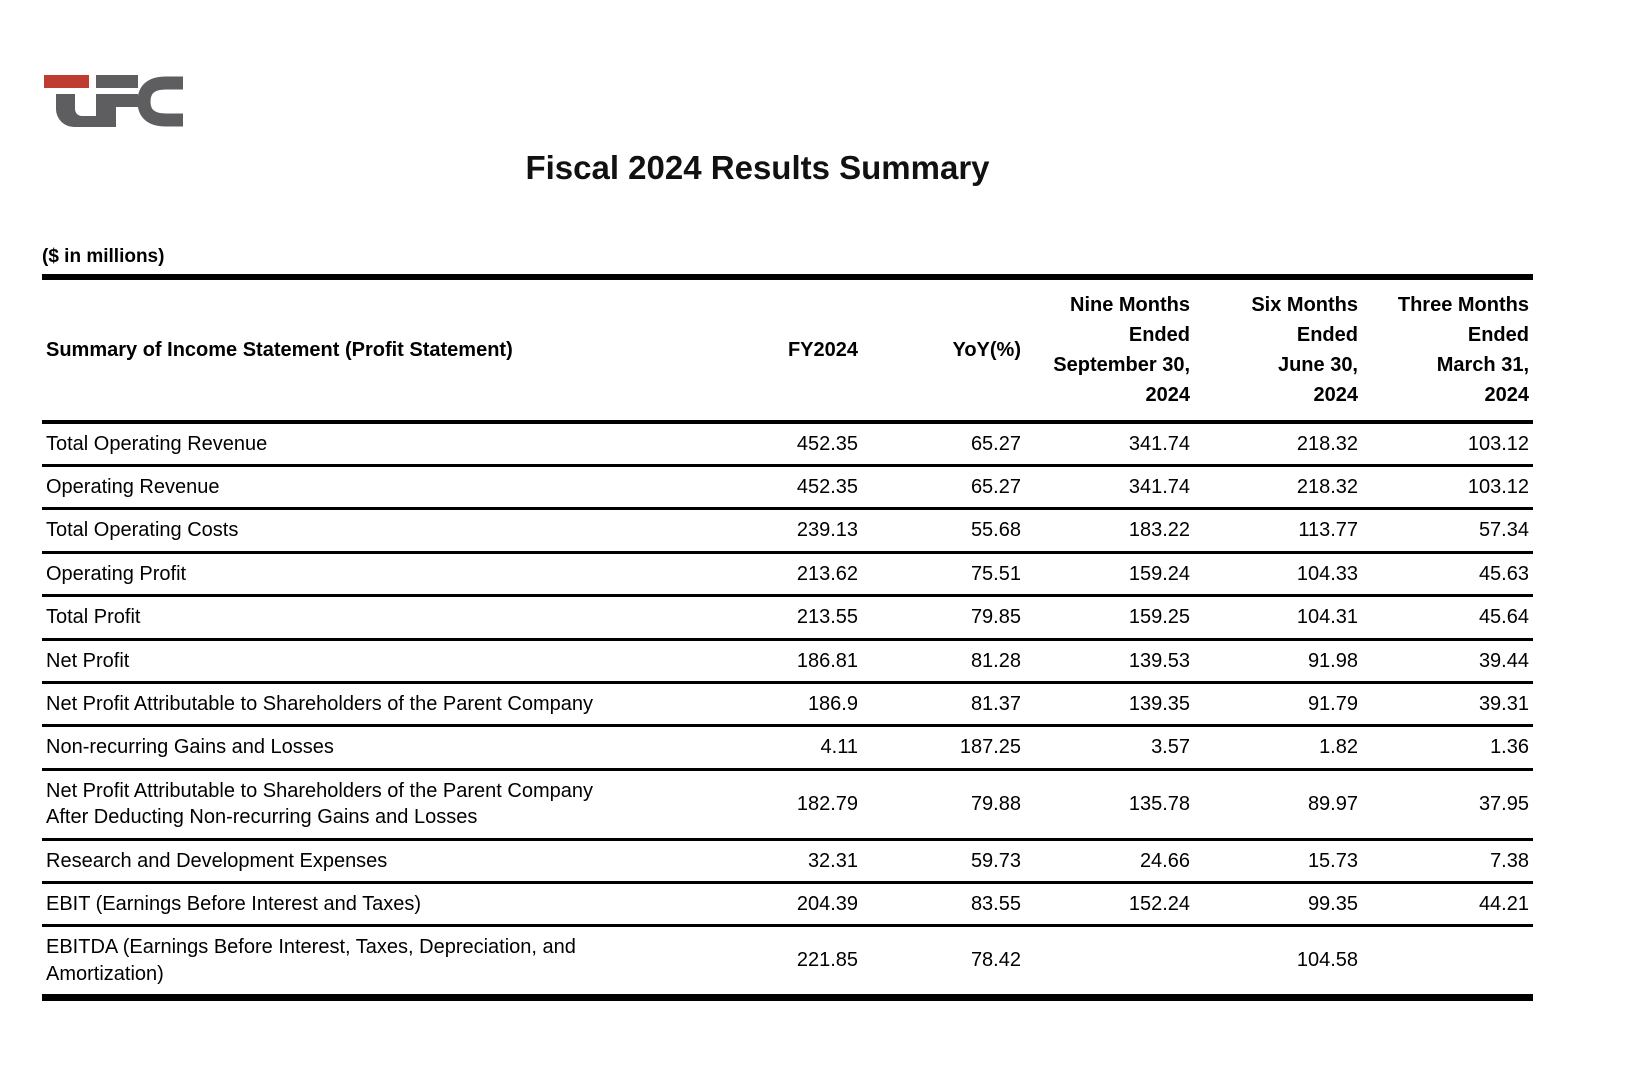  Describe the element at coordinates (762, 703) in the screenshot. I see `cell-value: 186.9` at that location.